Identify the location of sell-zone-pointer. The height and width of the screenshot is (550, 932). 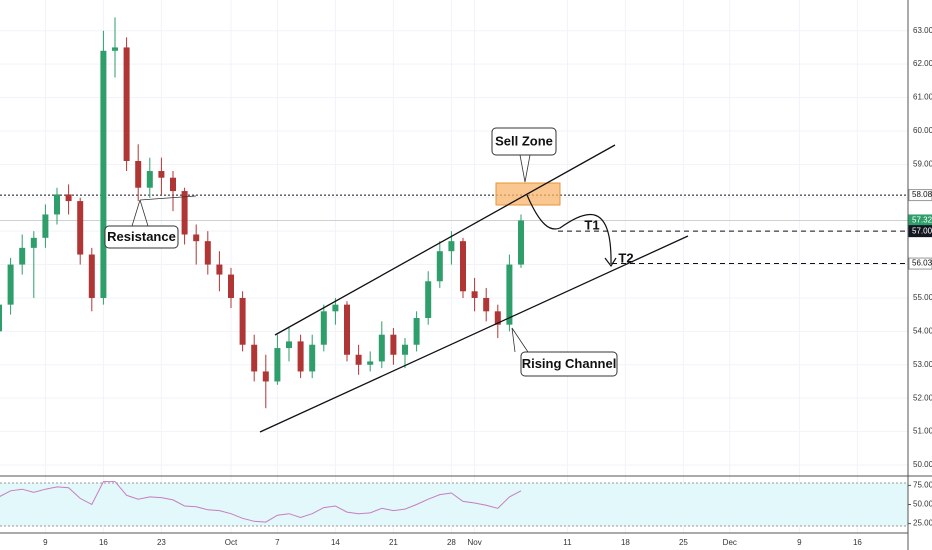
(525, 168).